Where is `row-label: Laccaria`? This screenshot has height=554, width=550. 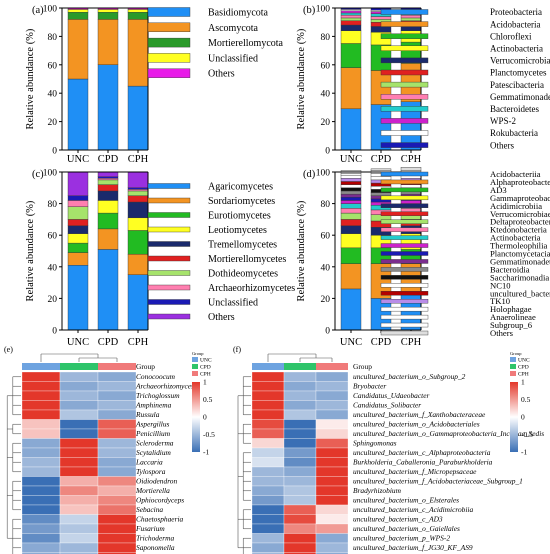 row-label: Laccaria is located at coordinates (149, 462).